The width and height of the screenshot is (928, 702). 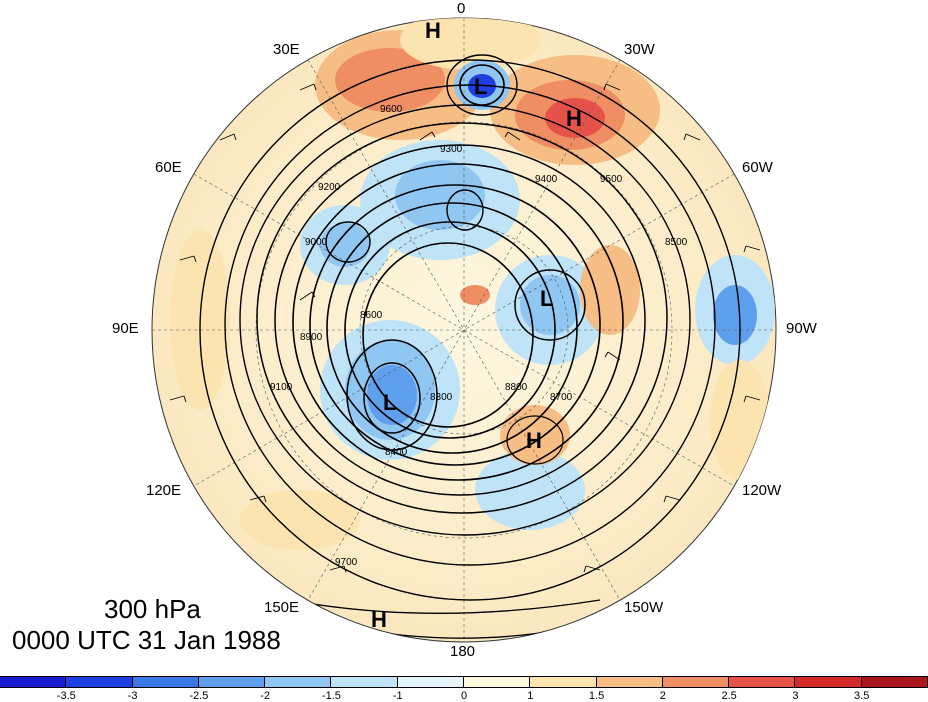 I want to click on longitude-label-30w: 30W, so click(x=639, y=49).